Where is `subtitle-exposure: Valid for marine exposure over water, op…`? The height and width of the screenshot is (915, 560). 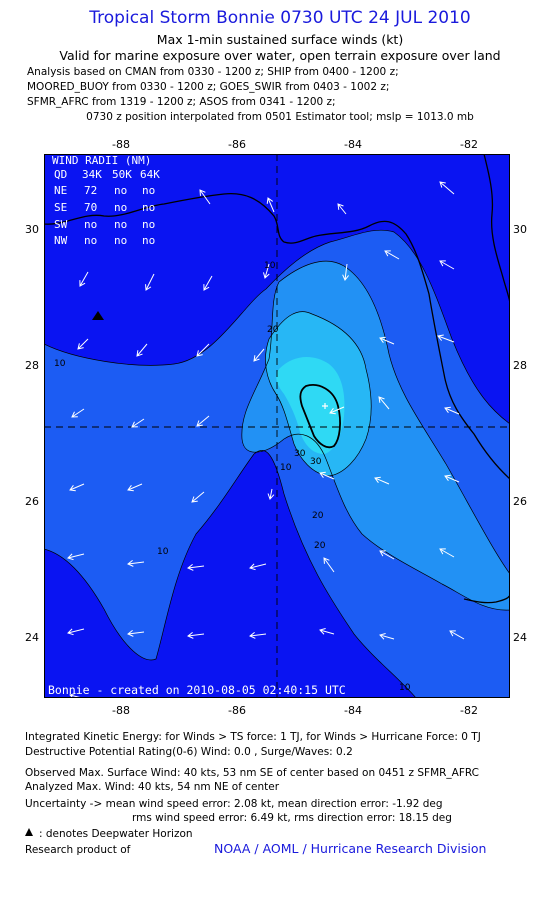 subtitle-exposure: Valid for marine exposure over water, op… is located at coordinates (280, 55).